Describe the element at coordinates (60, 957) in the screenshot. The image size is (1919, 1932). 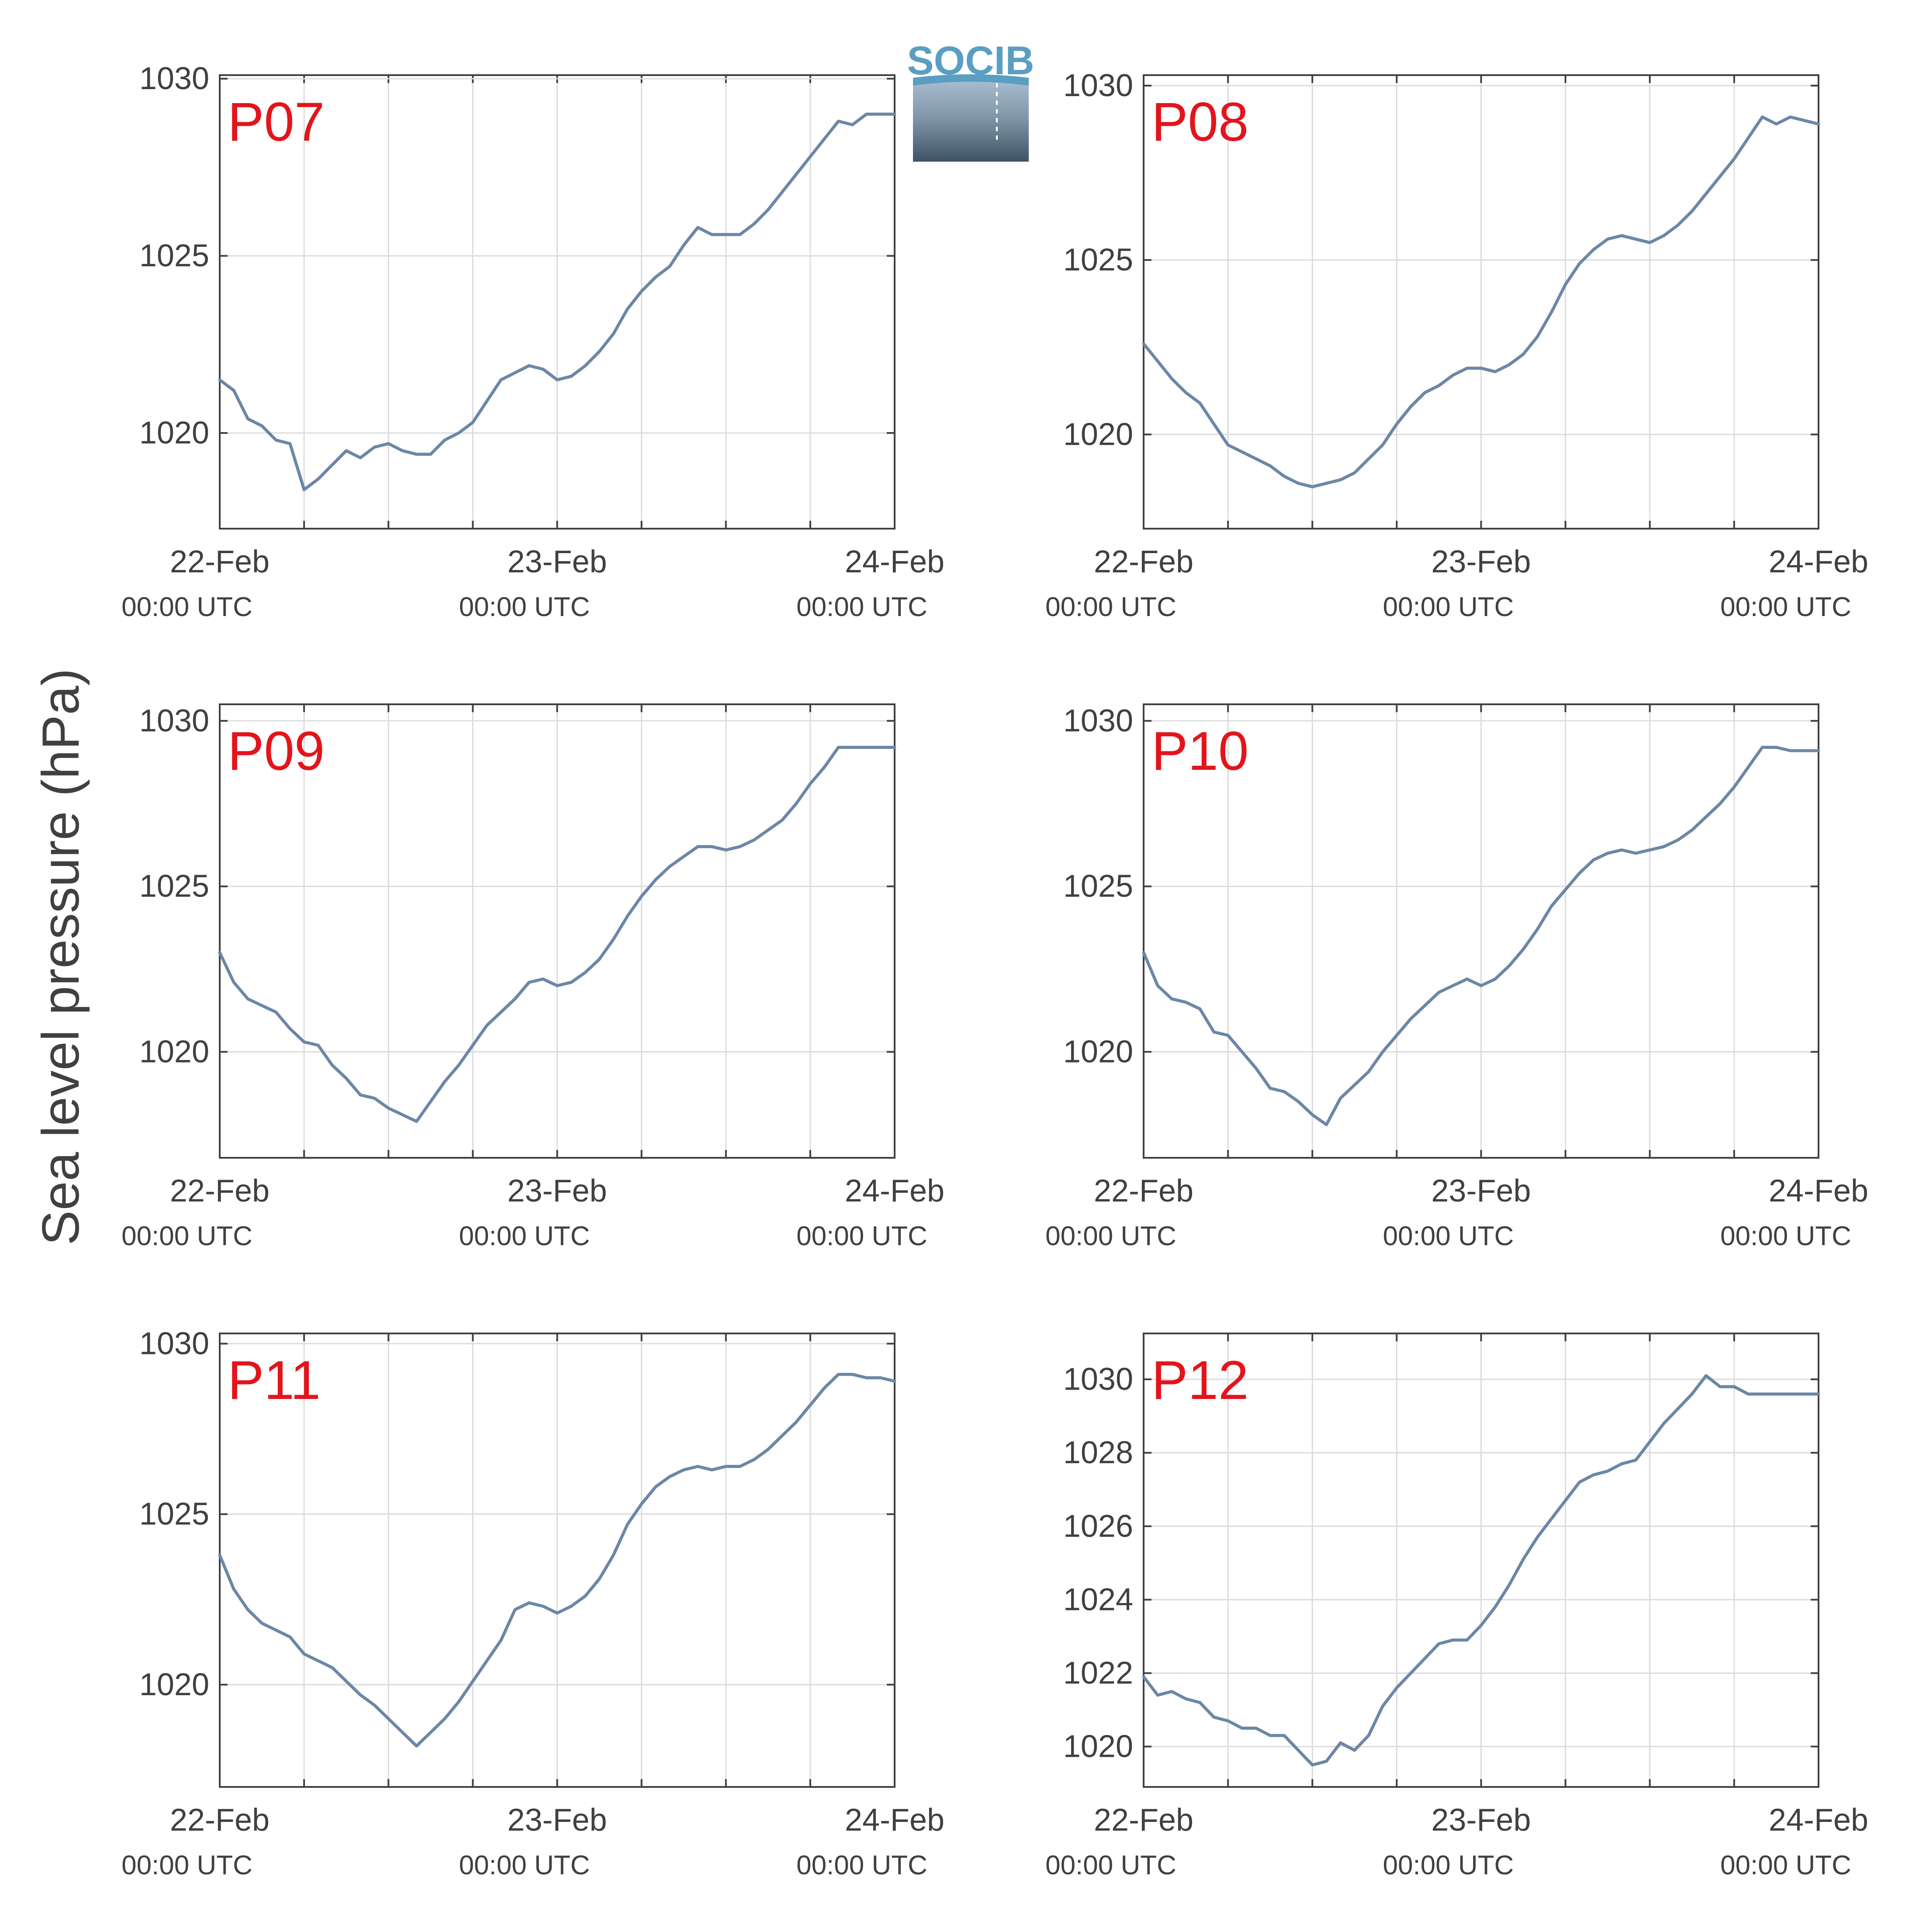
I see `y-axis-title: Sea level pressure (hPa)` at that location.